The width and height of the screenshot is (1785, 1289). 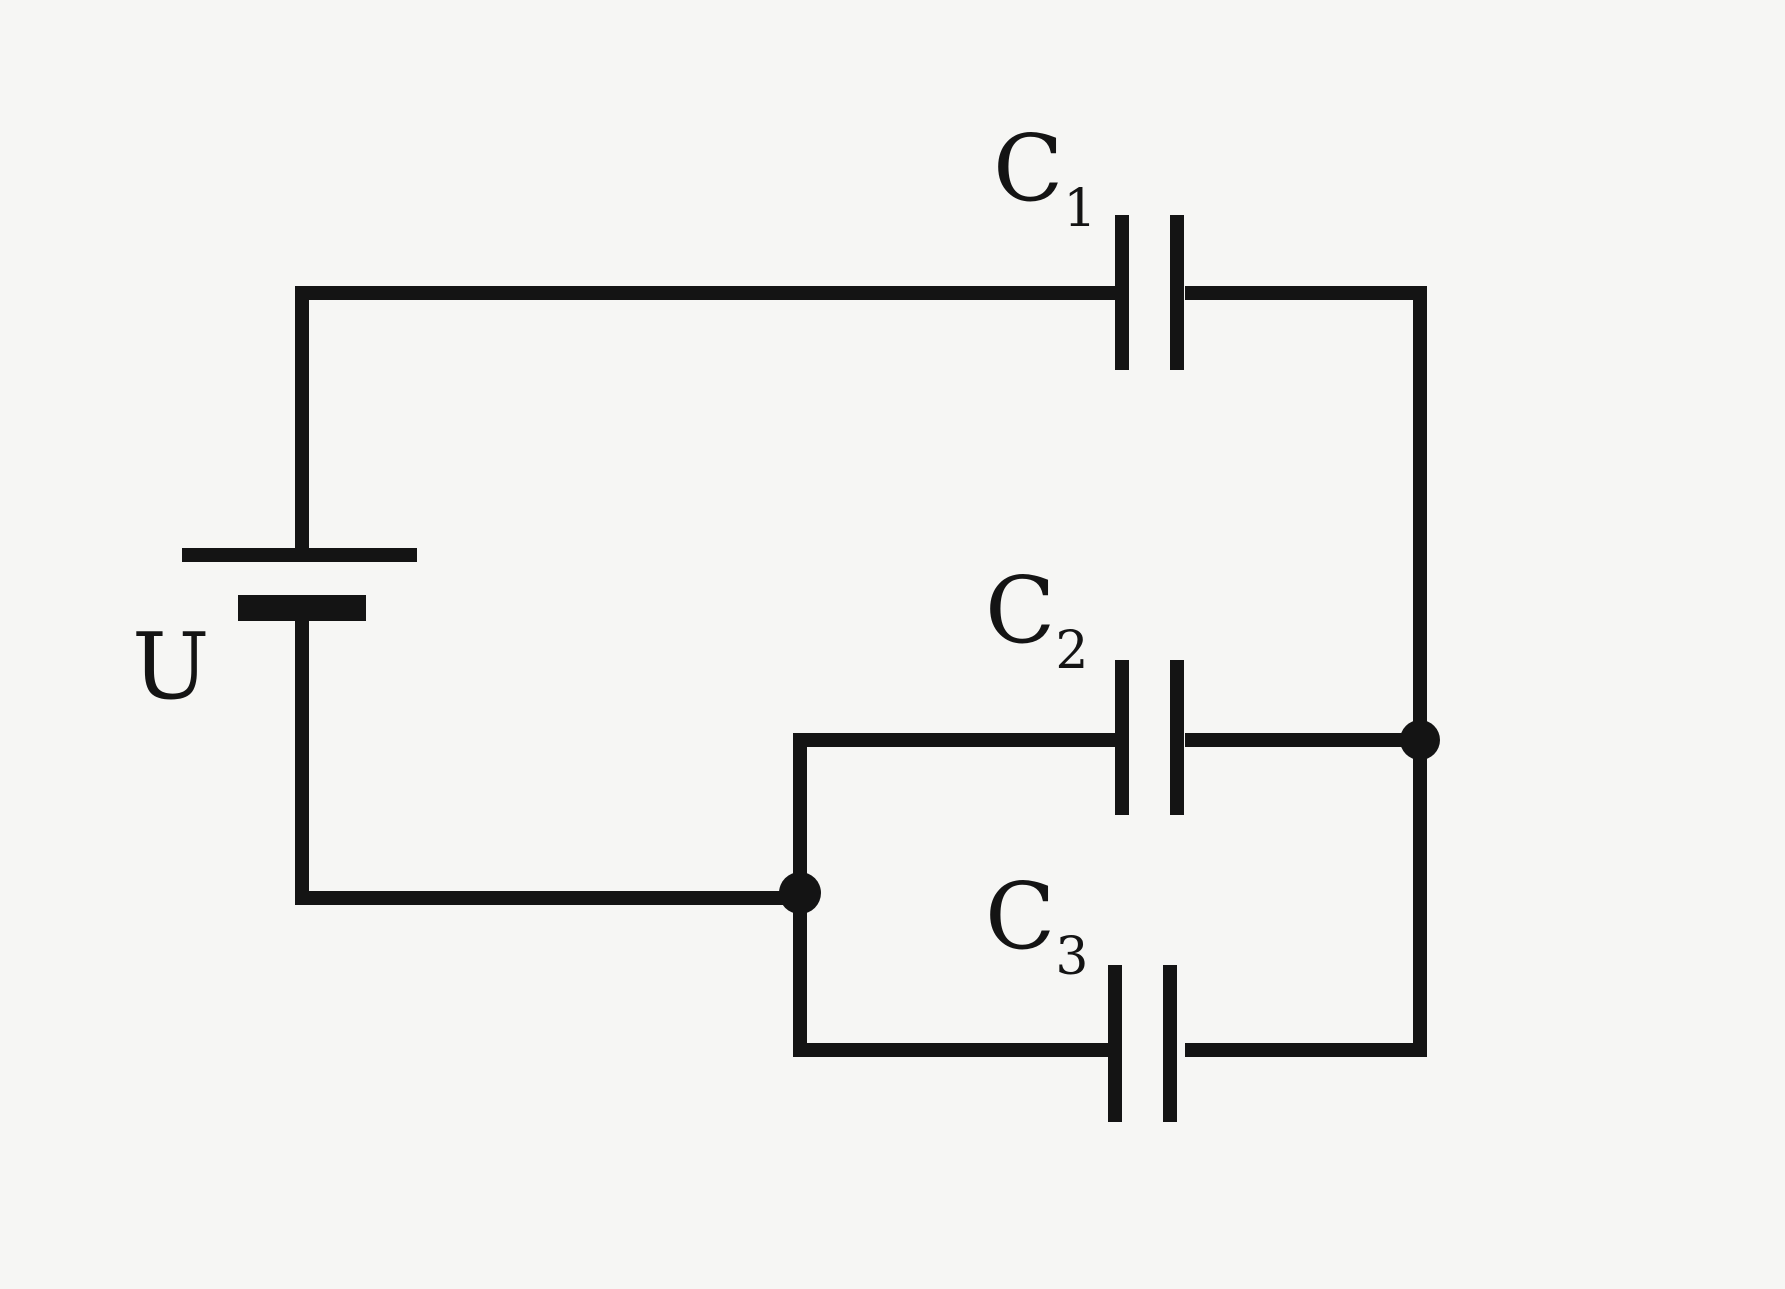 What do you see at coordinates (1088, 242) in the screenshot?
I see `capacitor-c1: C1` at bounding box center [1088, 242].